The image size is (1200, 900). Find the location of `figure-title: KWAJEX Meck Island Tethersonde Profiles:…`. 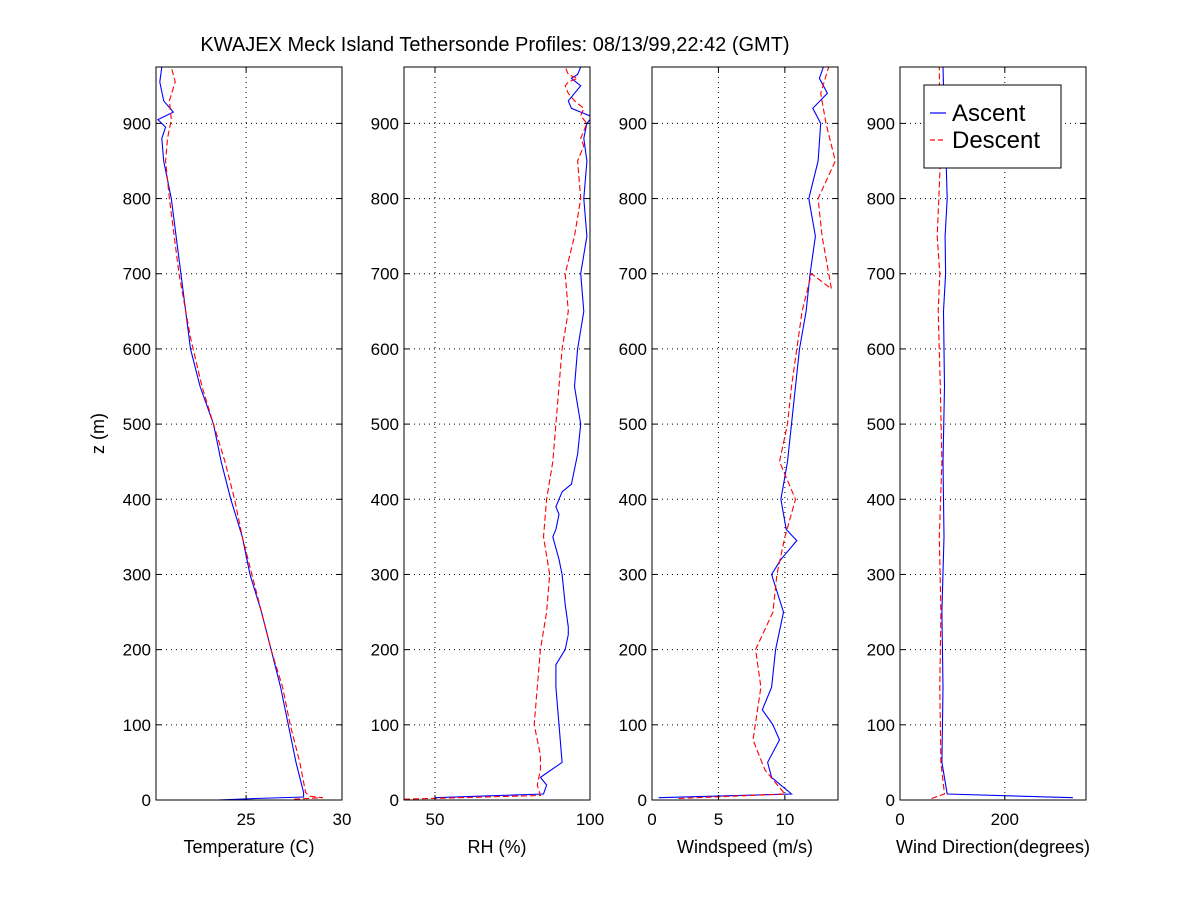

figure-title: KWAJEX Meck Island Tethersonde Profiles:… is located at coordinates (494, 45).